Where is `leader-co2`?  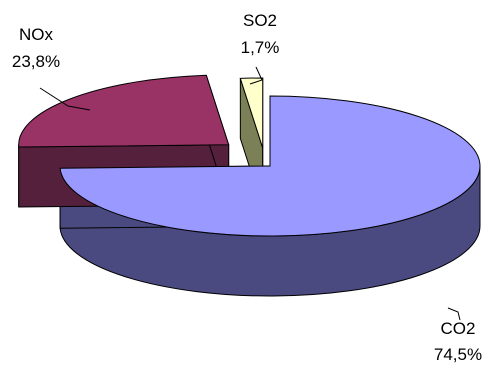
leader-co2 is located at coordinates (454, 314).